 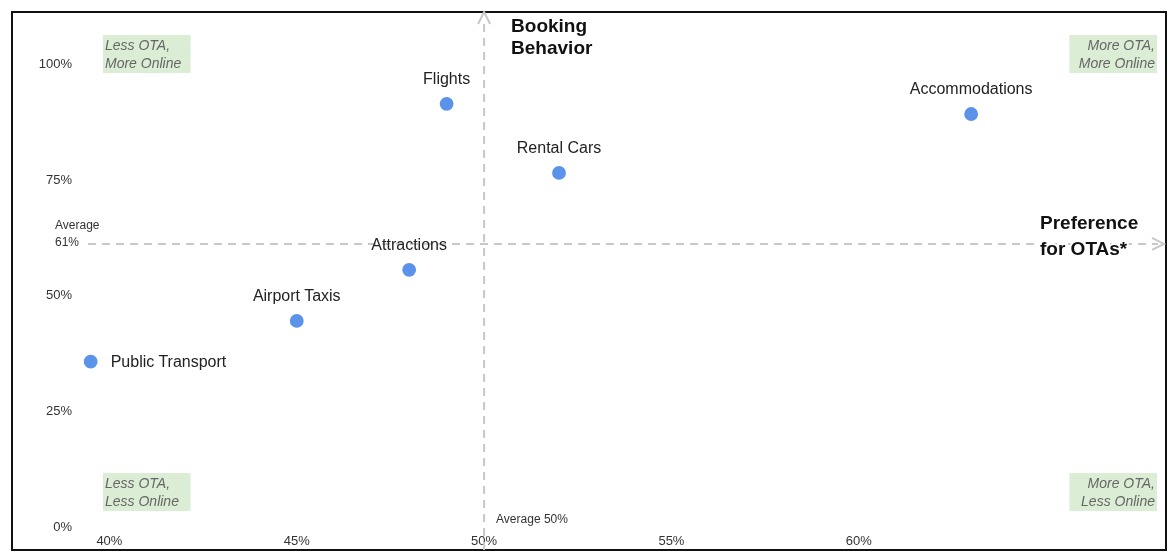 What do you see at coordinates (859, 540) in the screenshot?
I see `x-tick-label: 60%` at bounding box center [859, 540].